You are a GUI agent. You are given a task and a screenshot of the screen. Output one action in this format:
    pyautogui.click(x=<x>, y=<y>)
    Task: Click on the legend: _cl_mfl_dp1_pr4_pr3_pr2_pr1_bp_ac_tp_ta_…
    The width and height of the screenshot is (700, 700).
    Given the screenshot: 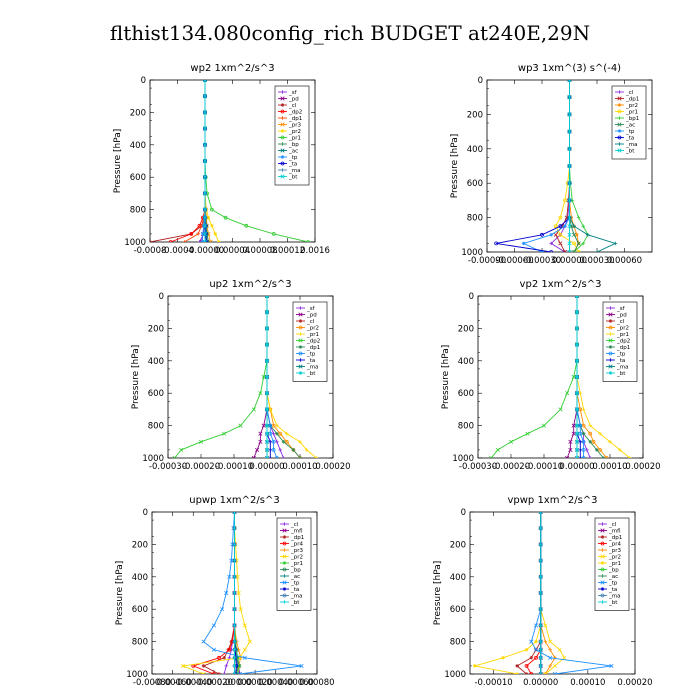 What is the action you would take?
    pyautogui.click(x=612, y=564)
    